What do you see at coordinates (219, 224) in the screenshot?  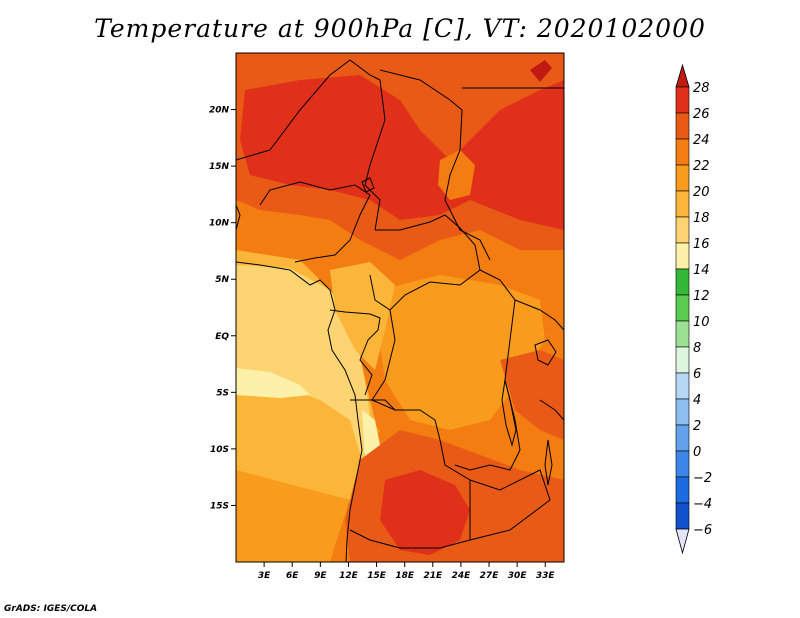 I see `lat-tick-label: 10N` at bounding box center [219, 224].